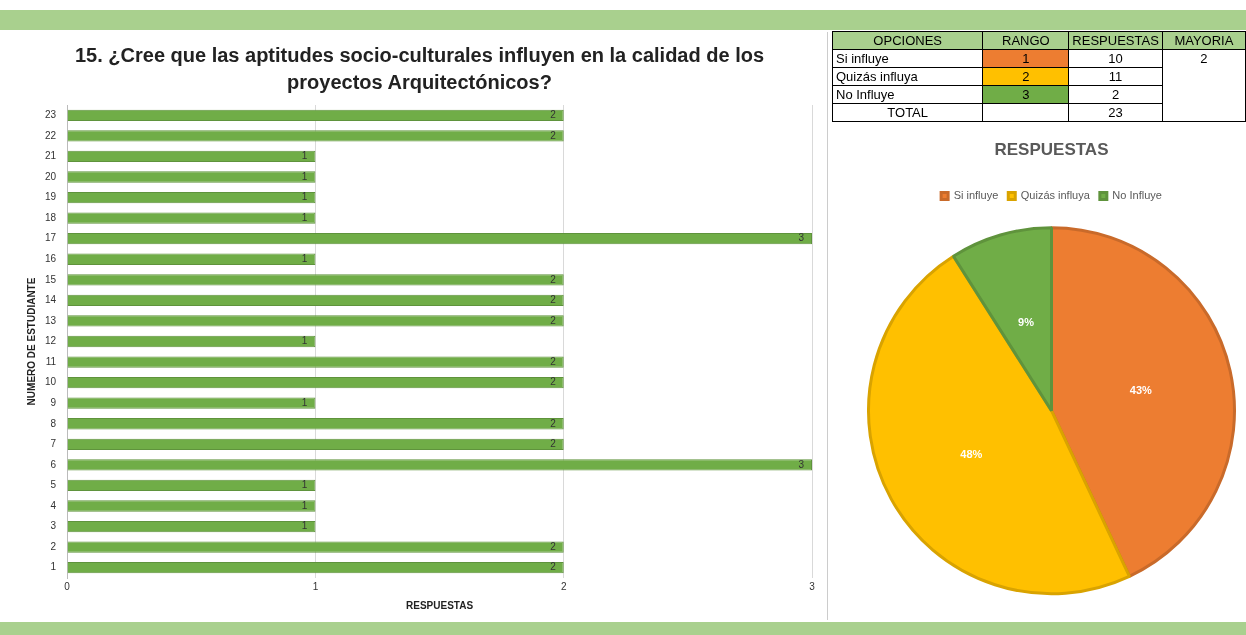 The image size is (1246, 635). Describe the element at coordinates (1141, 389) in the screenshot. I see `data-label: 43%` at that location.